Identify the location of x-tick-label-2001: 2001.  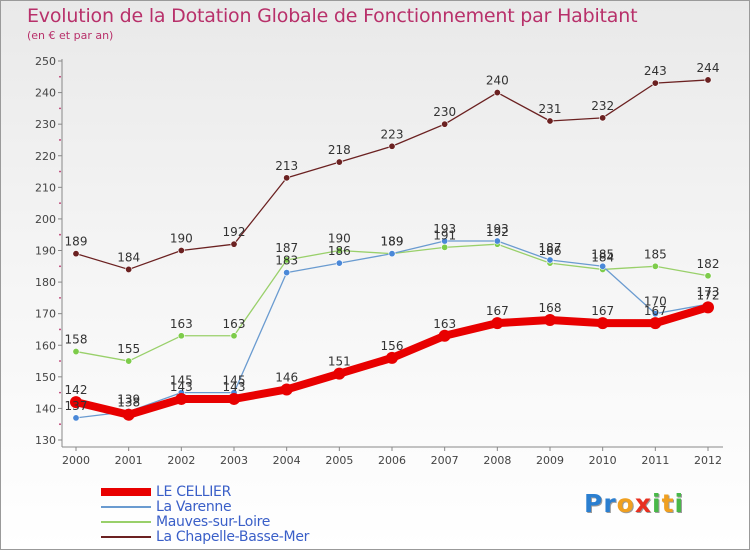
(129, 460).